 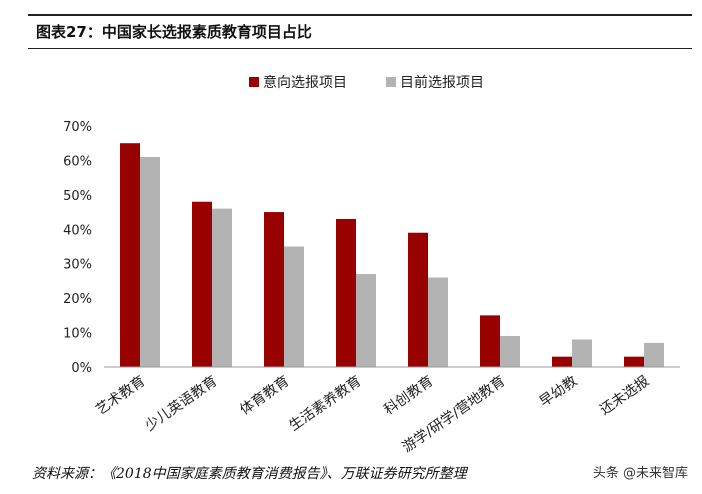 I want to click on y-tick-label: 40%, so click(x=77, y=230).